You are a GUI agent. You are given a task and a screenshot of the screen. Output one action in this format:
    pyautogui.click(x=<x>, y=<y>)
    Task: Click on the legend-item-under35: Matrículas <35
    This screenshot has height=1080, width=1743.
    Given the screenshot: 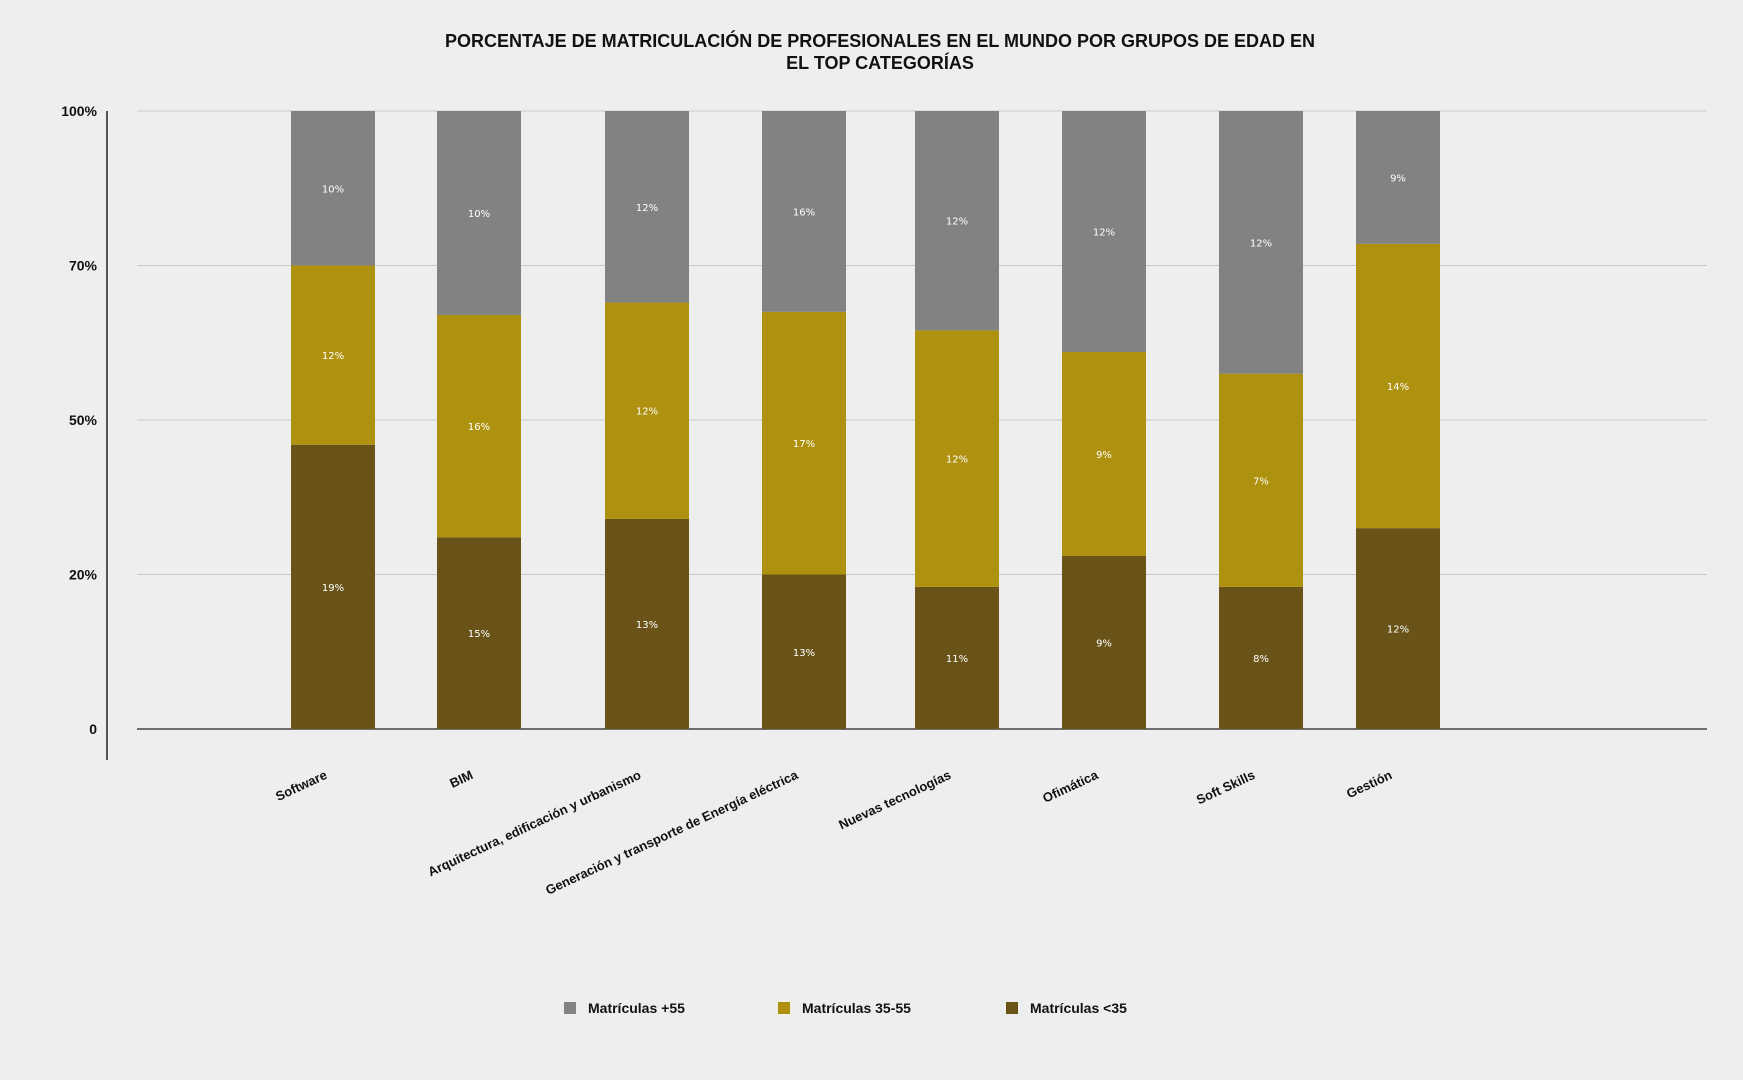 What is the action you would take?
    pyautogui.click(x=1066, y=1008)
    